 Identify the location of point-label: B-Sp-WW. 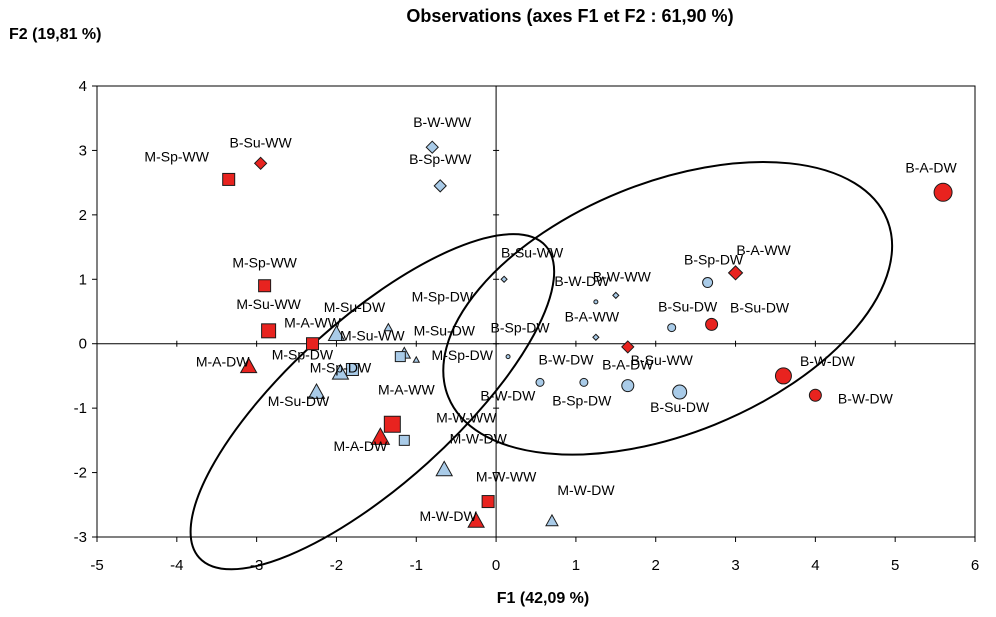
(440, 159).